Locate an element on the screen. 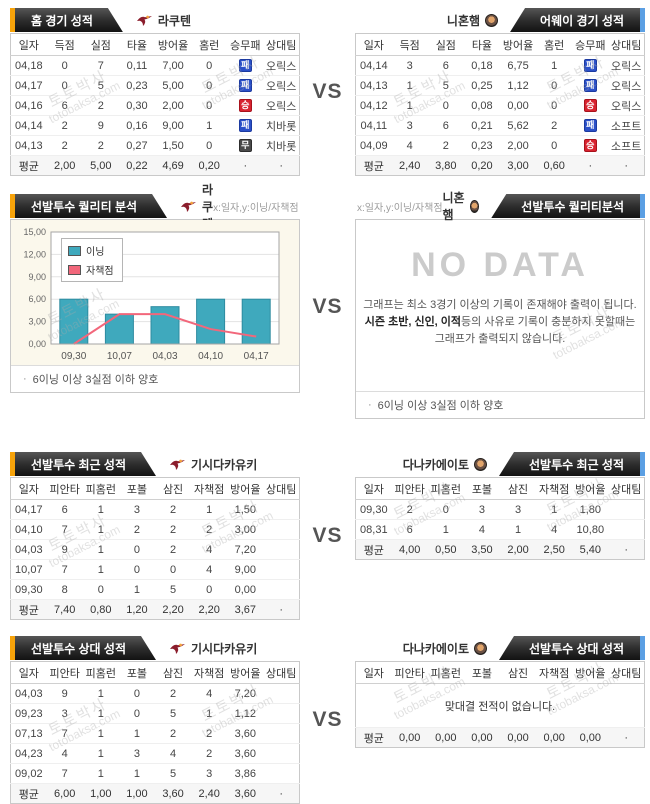  table-cell: 04,12 is located at coordinates (373, 105).